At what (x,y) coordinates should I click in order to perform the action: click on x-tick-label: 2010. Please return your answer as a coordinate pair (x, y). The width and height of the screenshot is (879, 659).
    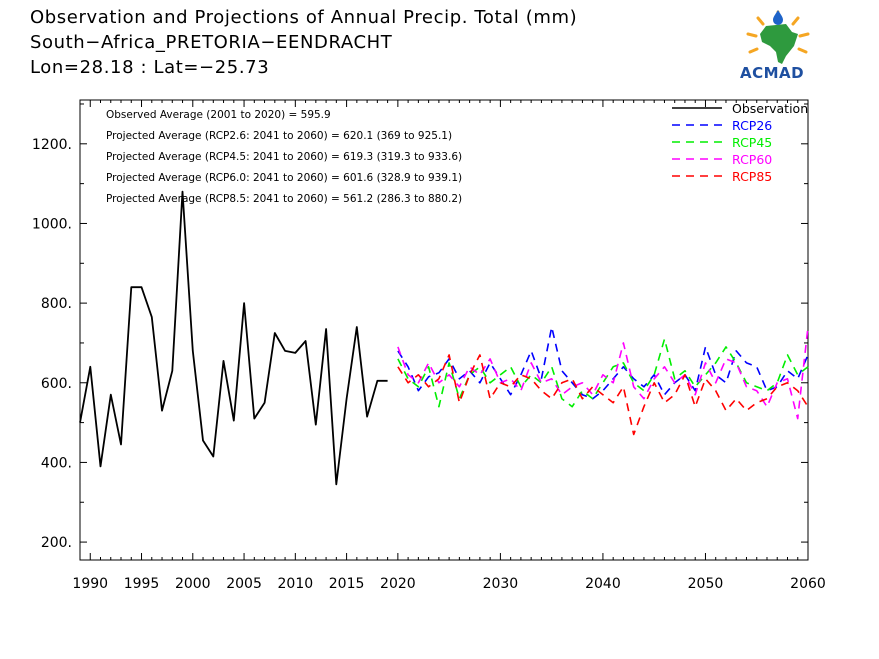
    Looking at the image, I should click on (296, 584).